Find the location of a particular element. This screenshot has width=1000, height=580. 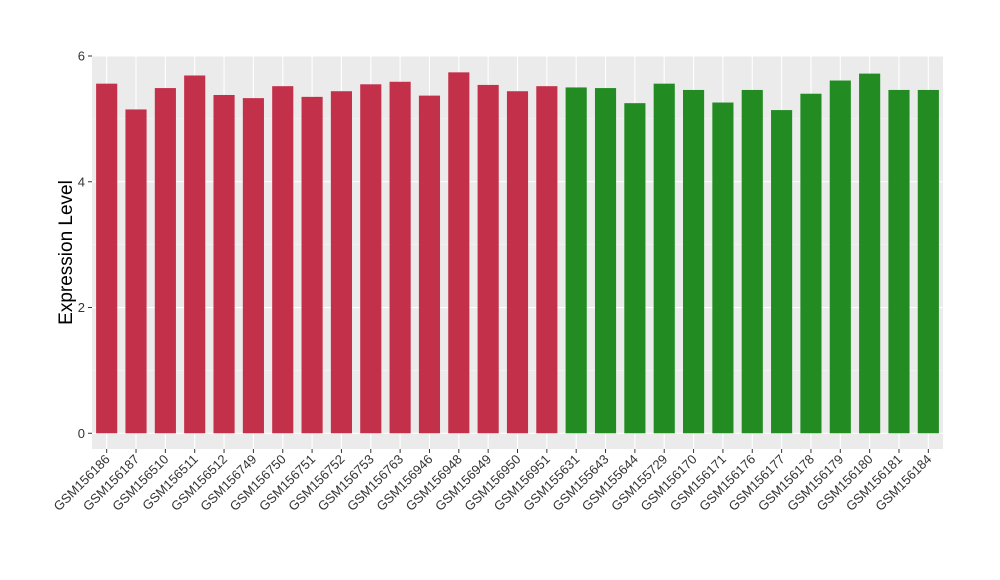

y-tick-label: 6 is located at coordinates (81, 56).